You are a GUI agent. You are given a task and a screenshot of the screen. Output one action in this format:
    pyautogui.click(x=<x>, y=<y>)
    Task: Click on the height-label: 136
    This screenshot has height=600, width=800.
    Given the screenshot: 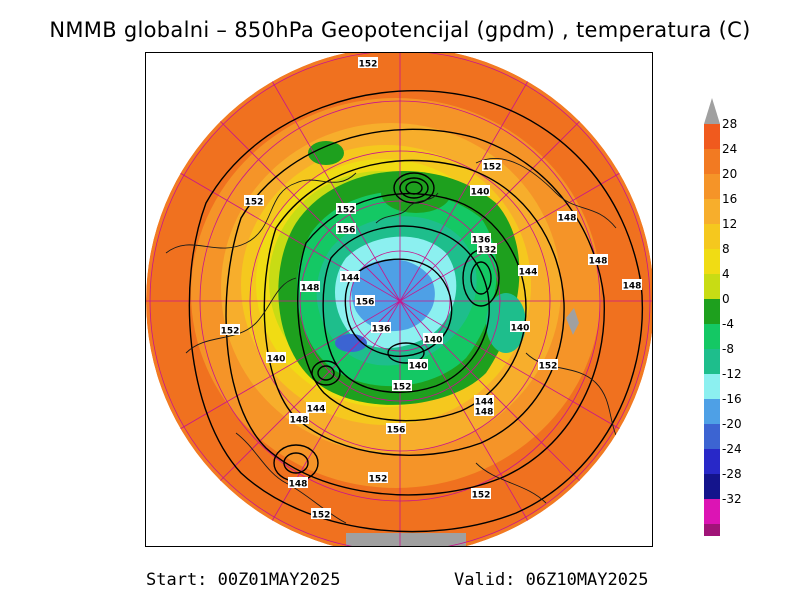 What is the action you would take?
    pyautogui.click(x=481, y=239)
    